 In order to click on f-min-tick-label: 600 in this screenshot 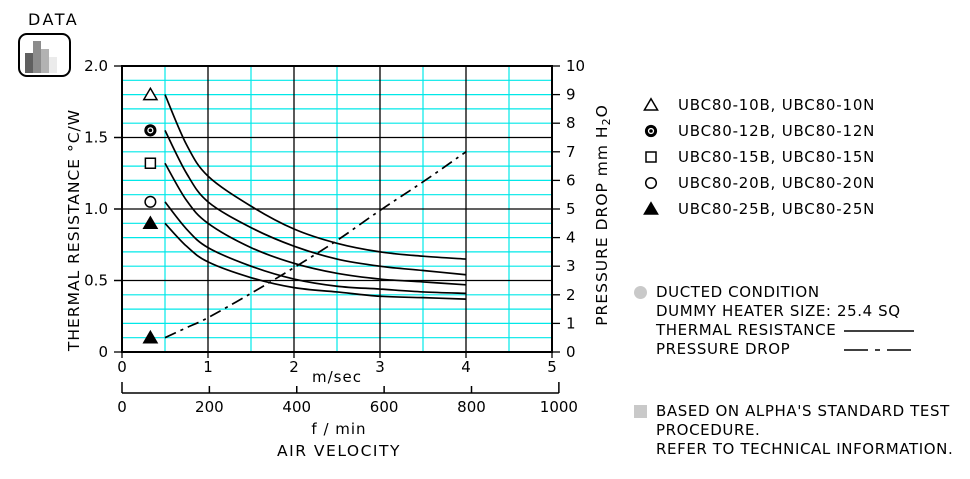, I will do `click(384, 407)`.